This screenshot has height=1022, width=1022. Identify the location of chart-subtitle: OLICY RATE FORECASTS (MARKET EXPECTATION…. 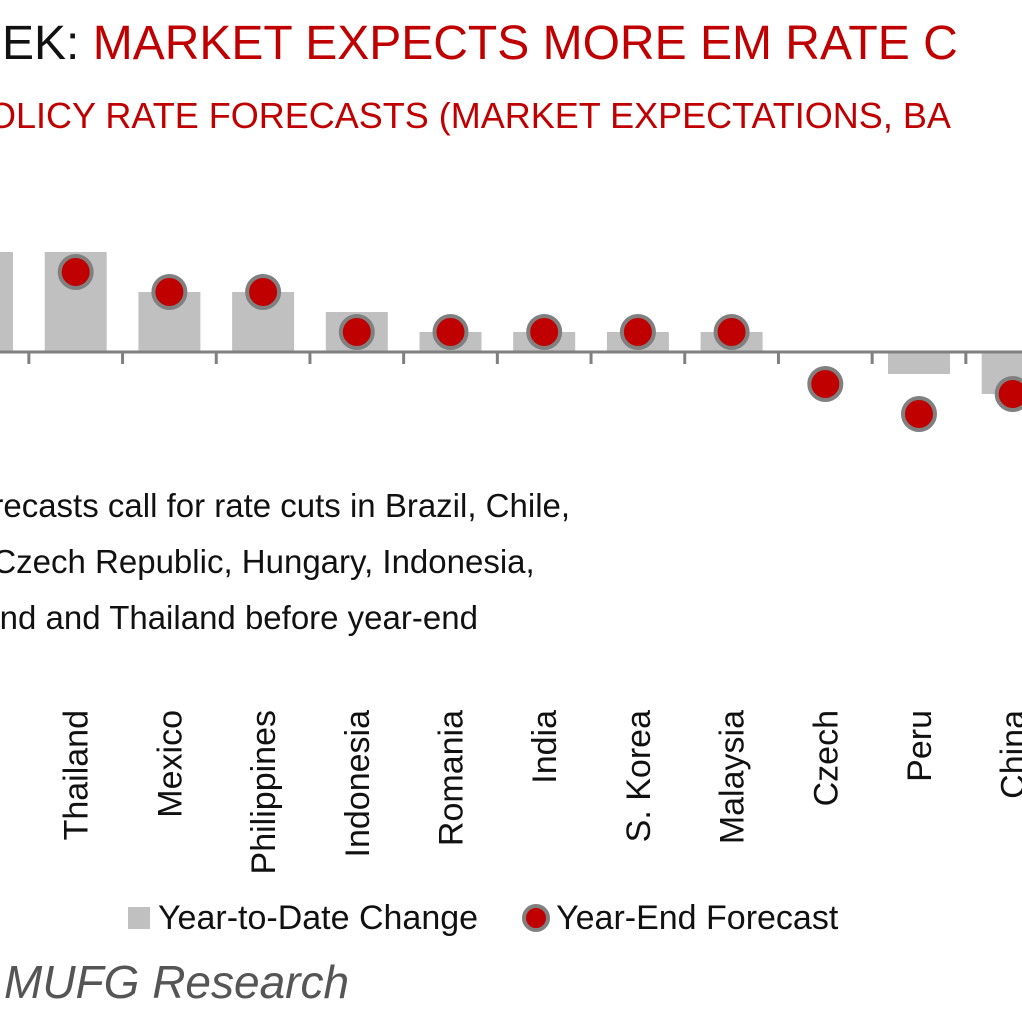
(475, 115).